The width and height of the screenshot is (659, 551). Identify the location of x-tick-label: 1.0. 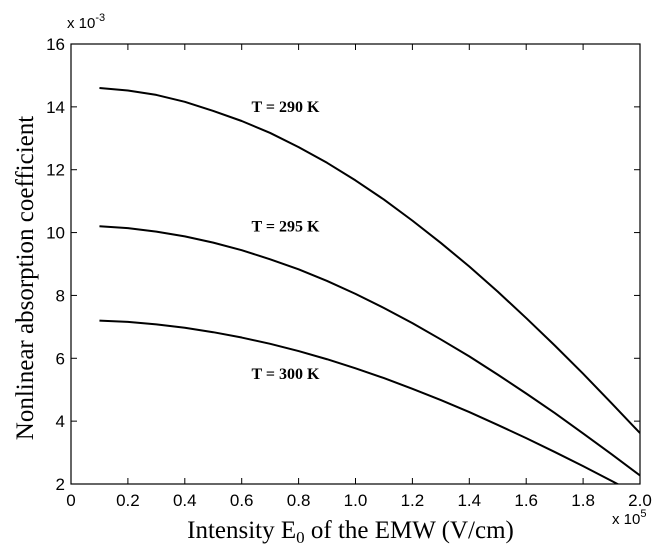
(356, 500).